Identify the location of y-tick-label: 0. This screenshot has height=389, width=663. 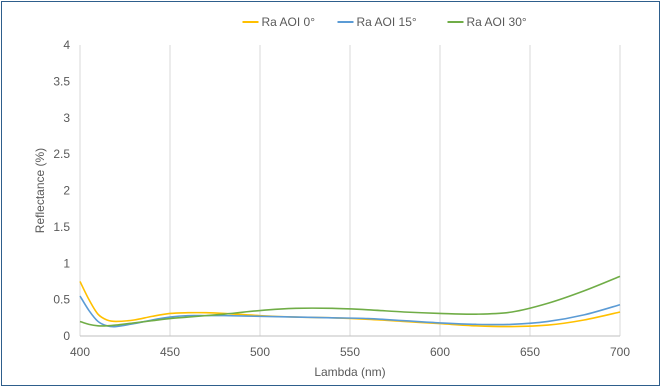
(66, 336).